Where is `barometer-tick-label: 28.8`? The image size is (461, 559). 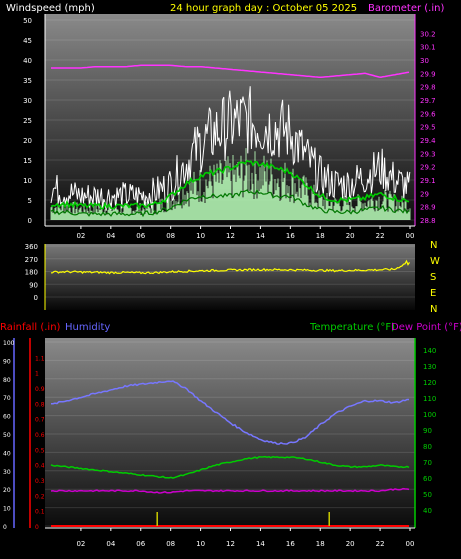 barometer-tick-label: 28.8 is located at coordinates (428, 221).